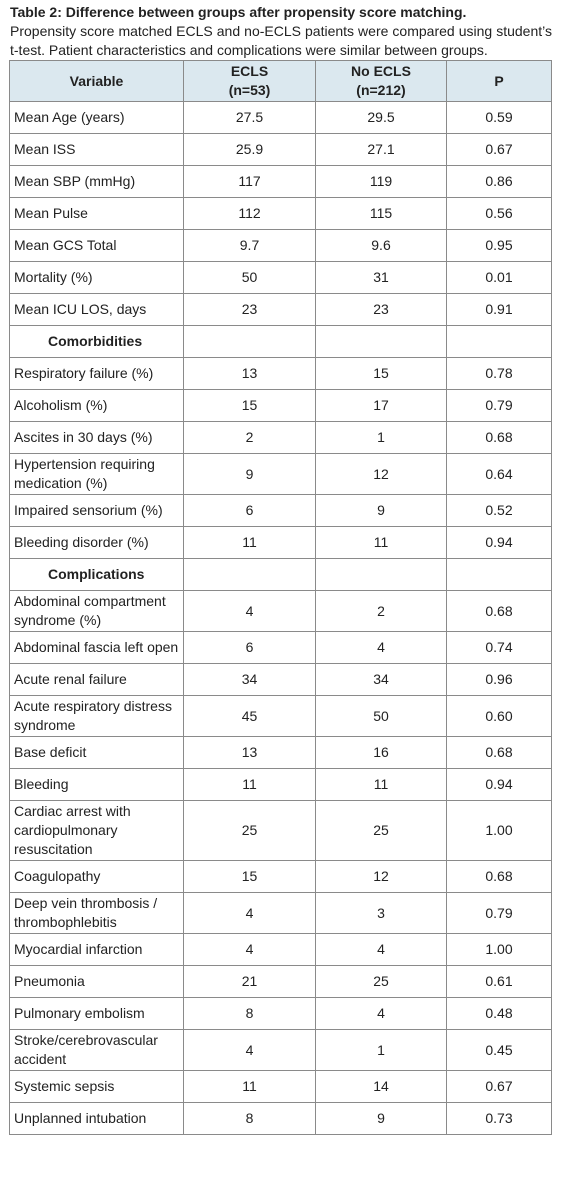 The height and width of the screenshot is (1182, 562). Describe the element at coordinates (96, 716) in the screenshot. I see `variable-cell: Acute respiratory distress syndrome` at that location.